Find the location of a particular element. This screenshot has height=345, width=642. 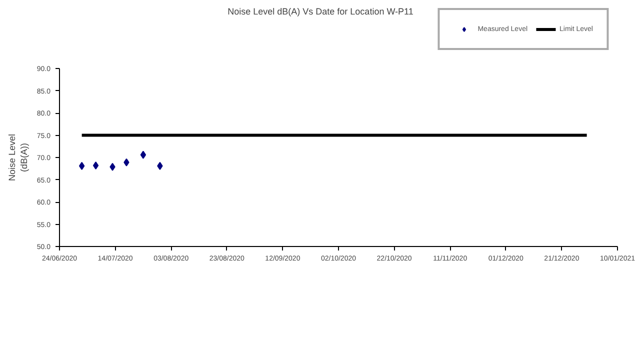

chart-title: Noise Level dB(A) Vs Date for Location W-P11 is located at coordinates (321, 11).